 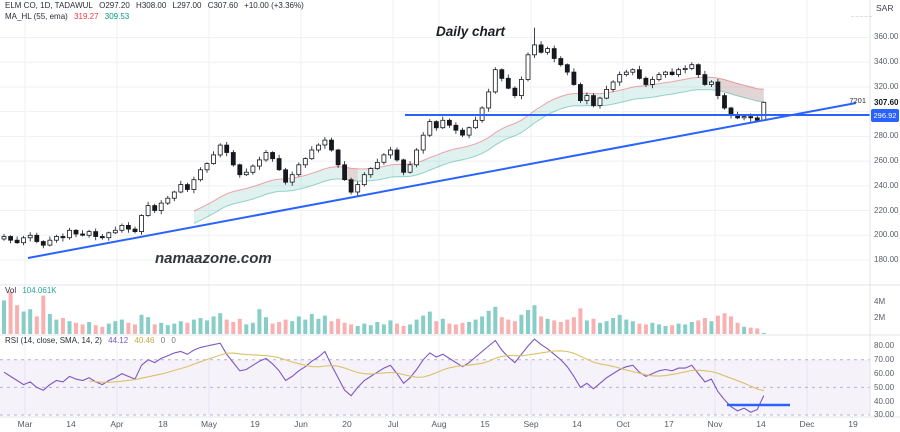 What do you see at coordinates (450, 424) in the screenshot?
I see `time-scale` at bounding box center [450, 424].